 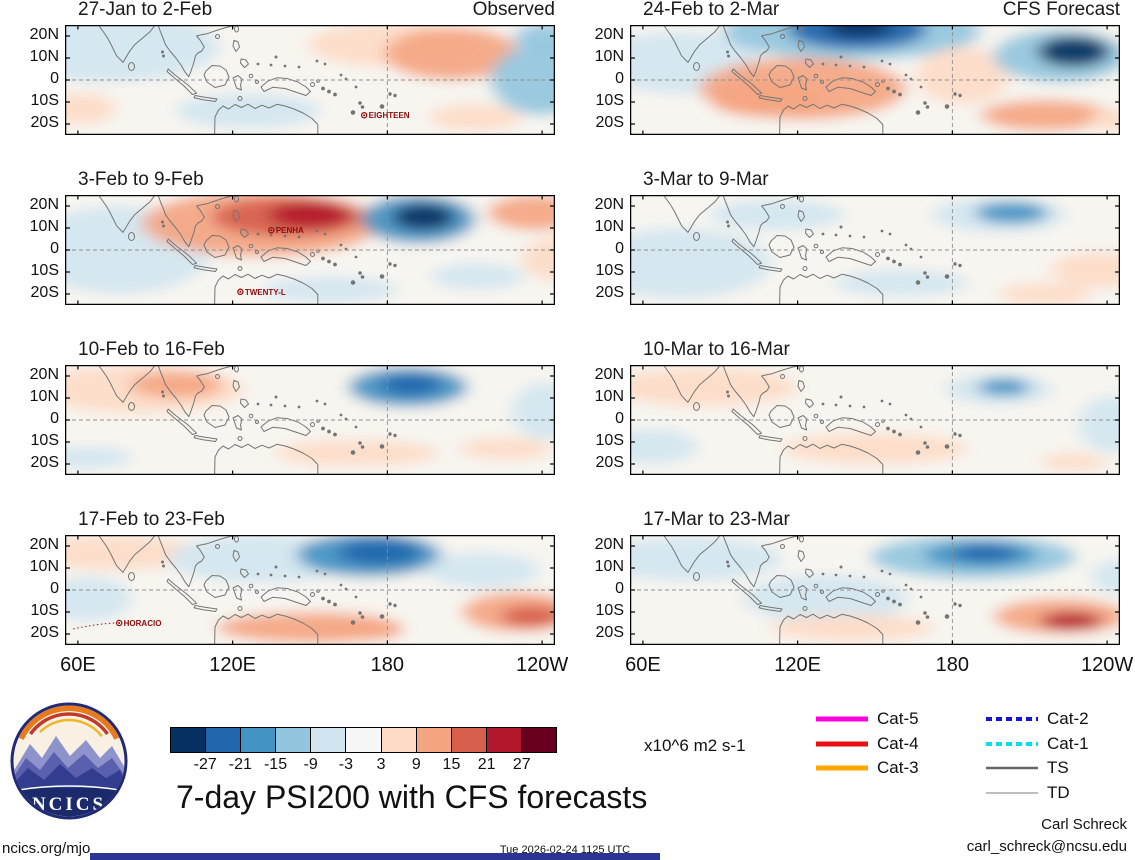 I want to click on legend-label: TD, so click(x=1058, y=792).